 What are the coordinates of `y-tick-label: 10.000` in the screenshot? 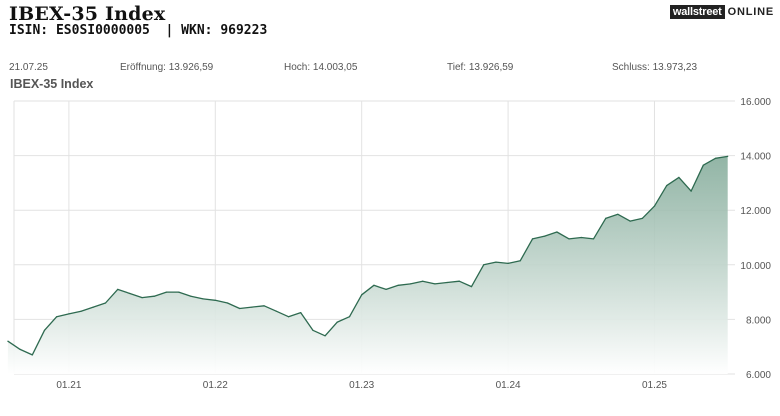 It's located at (755, 266).